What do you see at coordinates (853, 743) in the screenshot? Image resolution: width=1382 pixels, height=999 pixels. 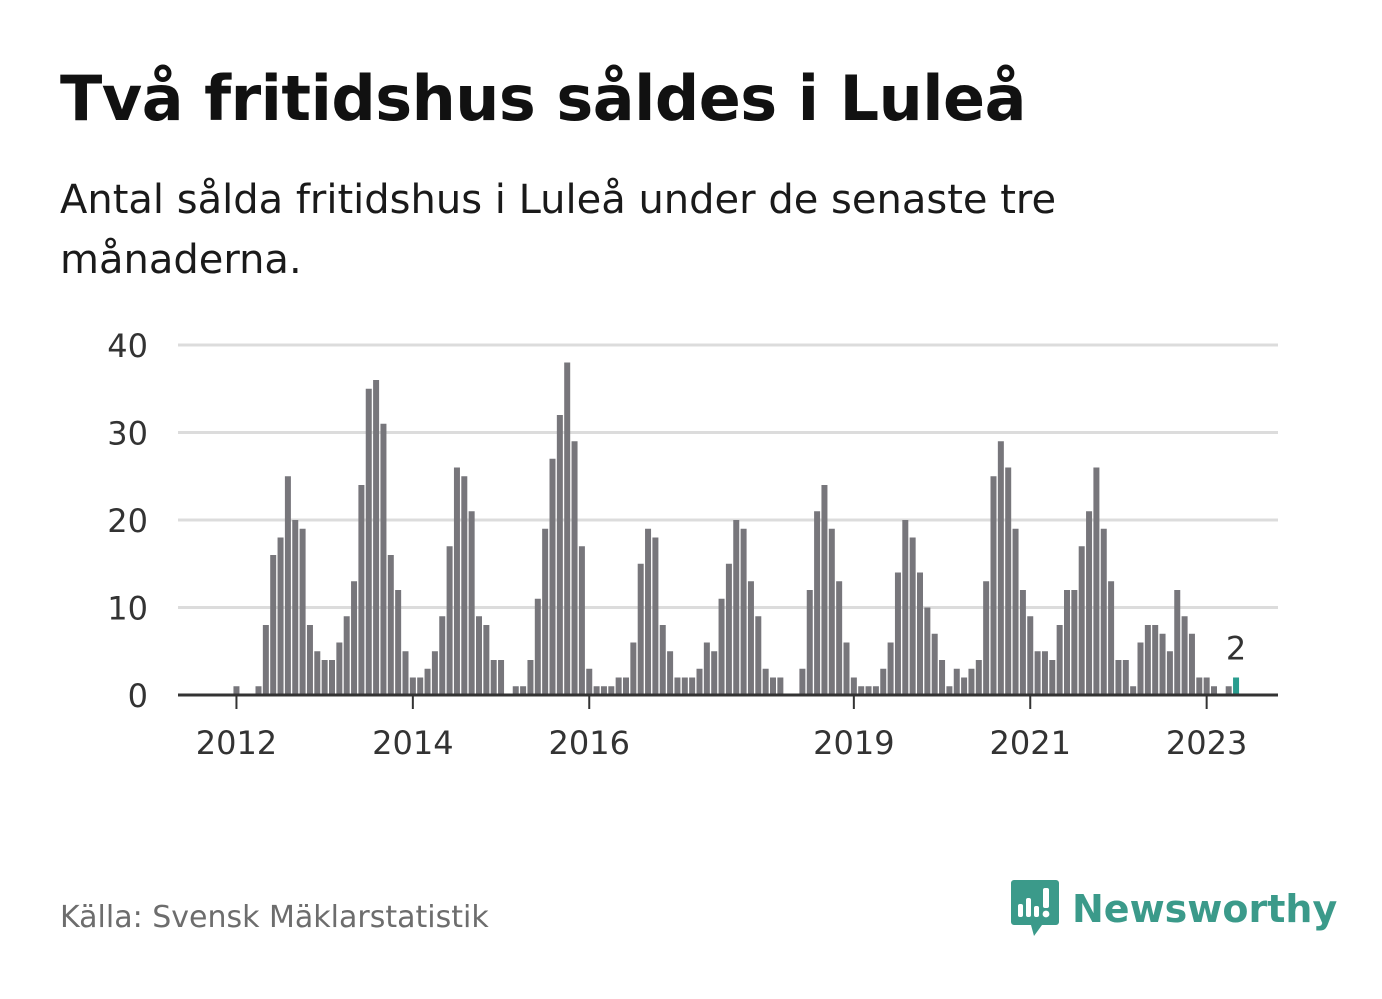 I see `x-tick-2019: 2019` at bounding box center [853, 743].